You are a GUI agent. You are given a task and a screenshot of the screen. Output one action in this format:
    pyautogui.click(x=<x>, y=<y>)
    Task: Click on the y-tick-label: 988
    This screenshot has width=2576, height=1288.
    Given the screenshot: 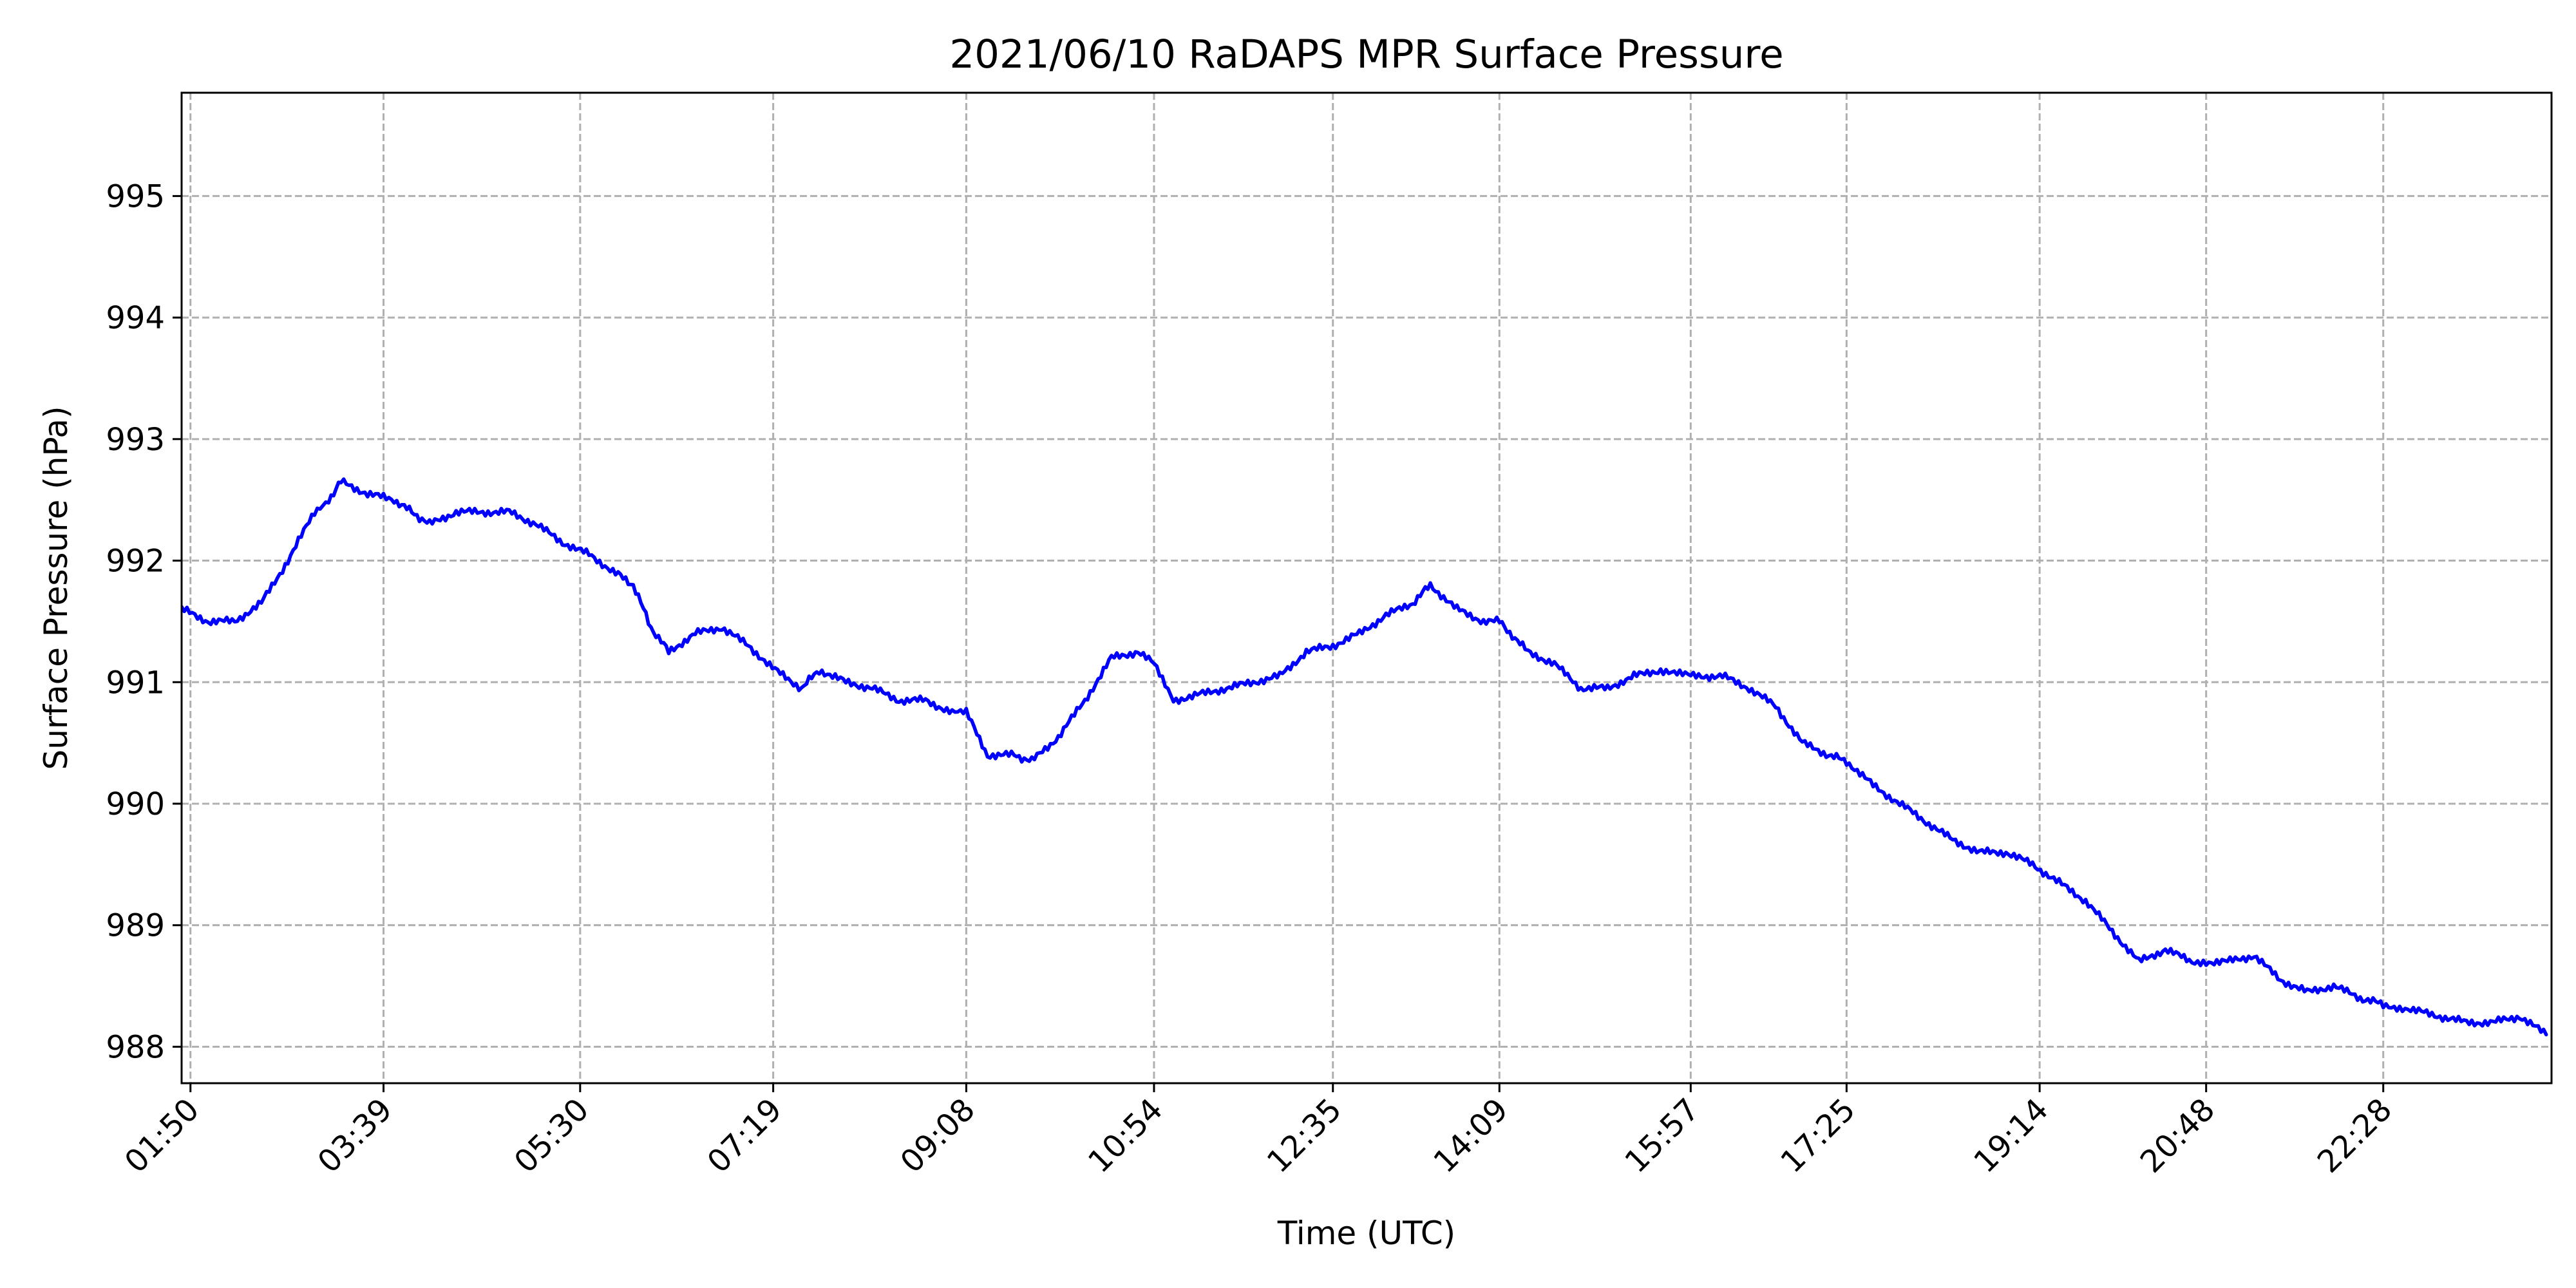 What is the action you would take?
    pyautogui.click(x=135, y=1047)
    